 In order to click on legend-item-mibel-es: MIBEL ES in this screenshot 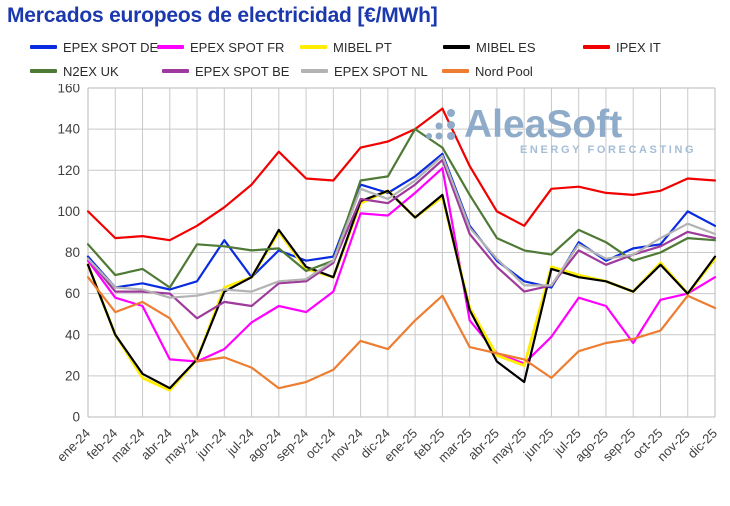, I will do `click(489, 47)`.